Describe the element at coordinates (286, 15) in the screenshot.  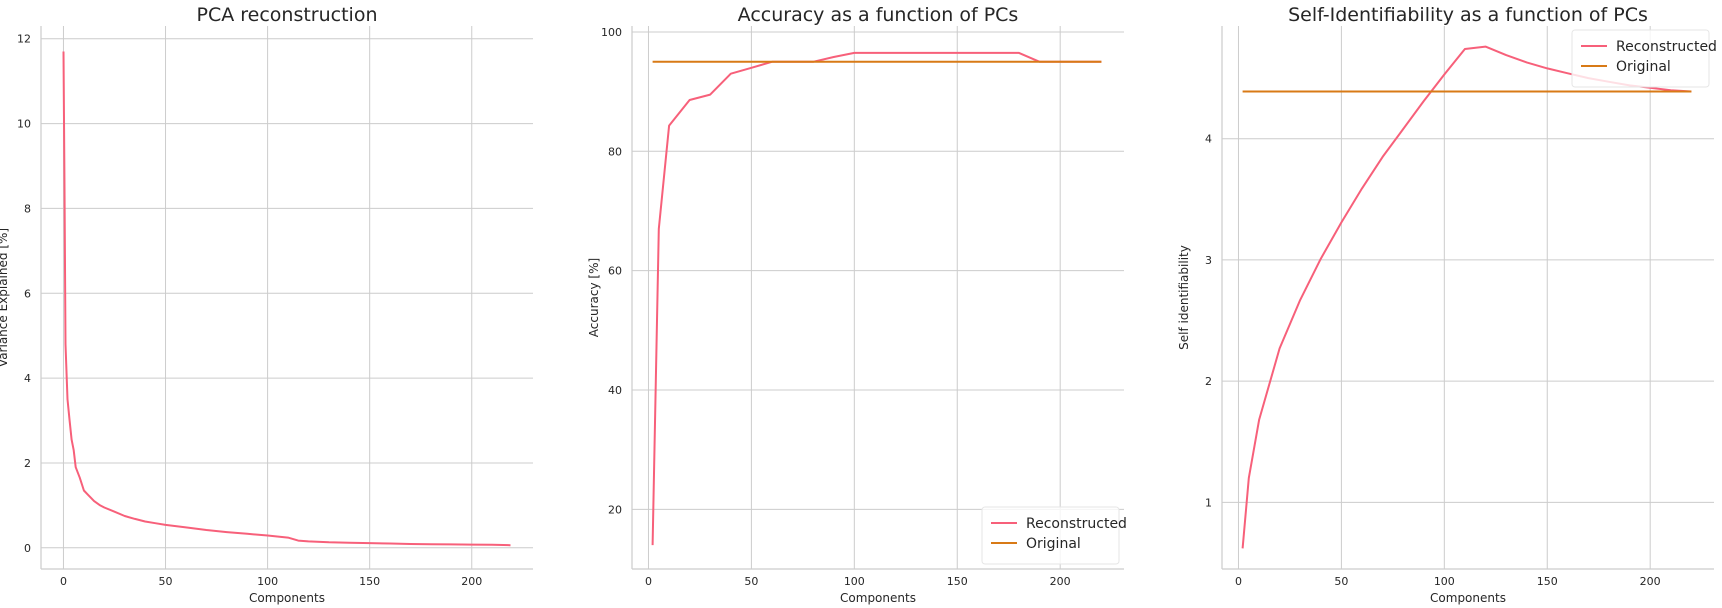
I see `chart-title: PCA reconstruction` at that location.